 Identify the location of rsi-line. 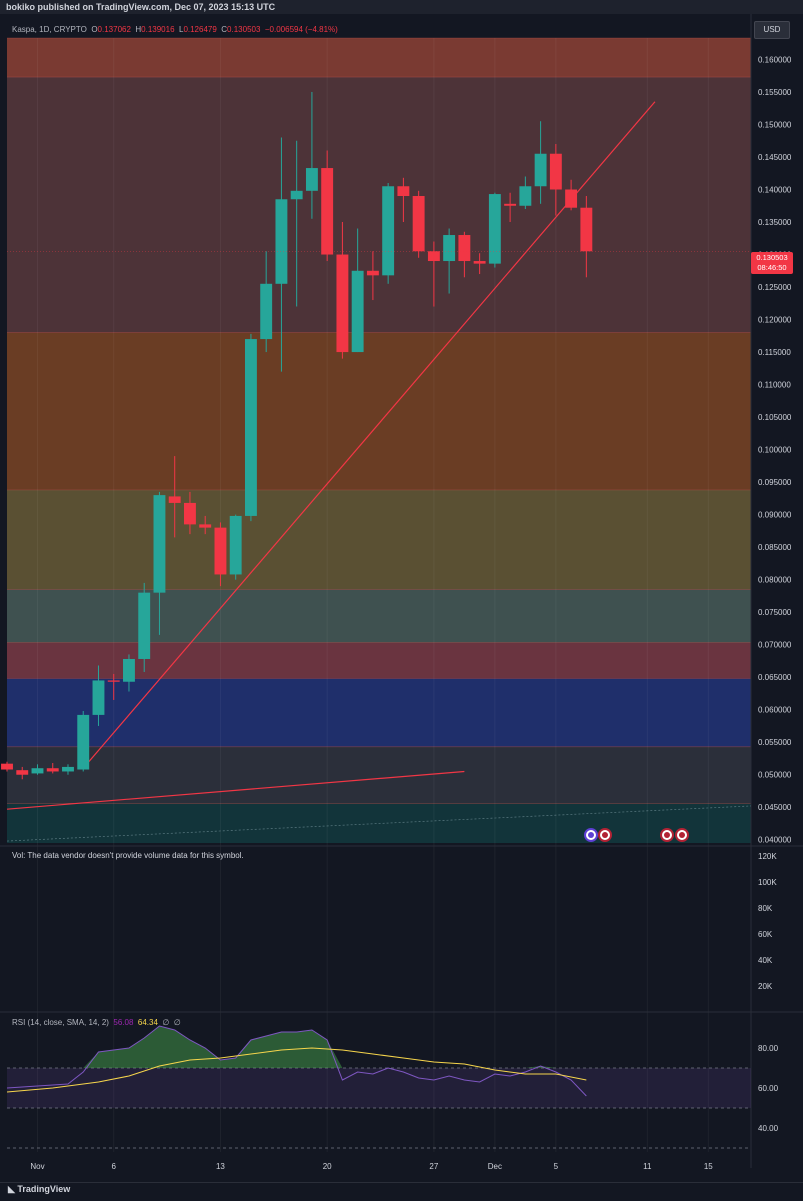
(296, 1061).